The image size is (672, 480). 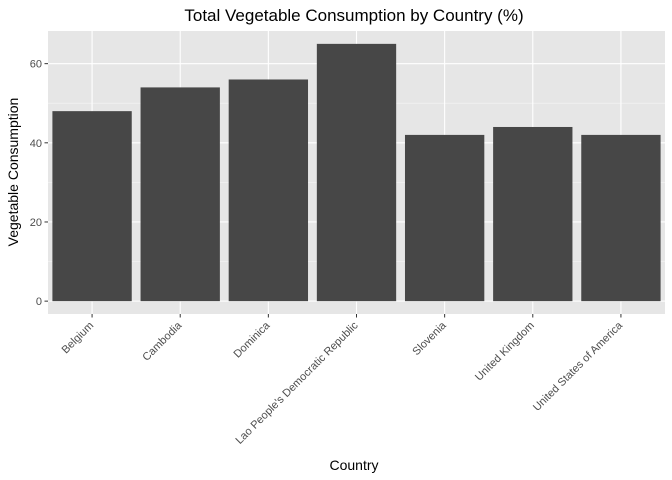 I want to click on y-tick-label: 0, so click(x=39, y=302).